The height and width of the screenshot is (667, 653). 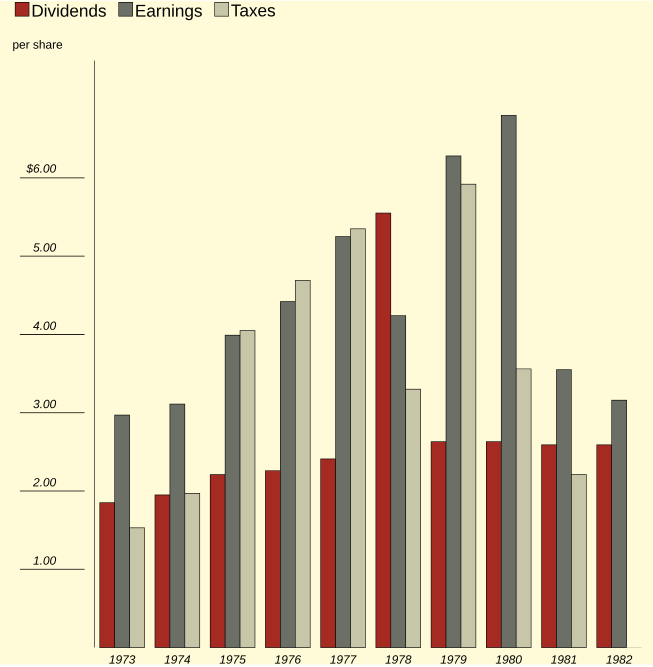 What do you see at coordinates (233, 659) in the screenshot?
I see `x-tick-label: 1975` at bounding box center [233, 659].